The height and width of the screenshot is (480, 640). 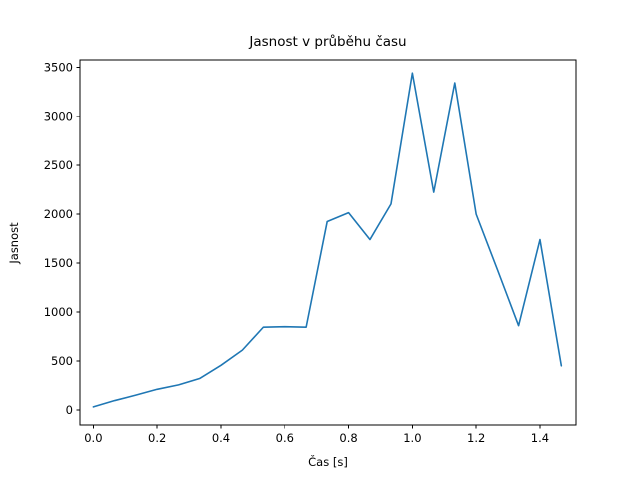 What do you see at coordinates (58, 214) in the screenshot?
I see `y-tick-label: 2000` at bounding box center [58, 214].